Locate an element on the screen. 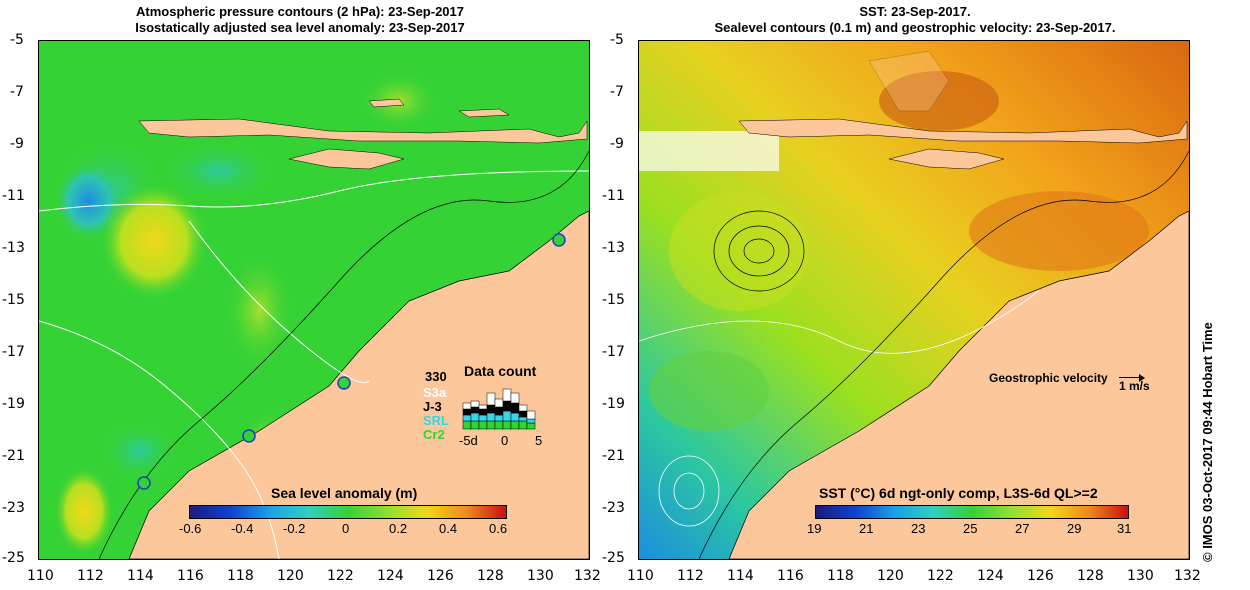 The image size is (1250, 590). velocity-arrow-icon is located at coordinates (1130, 377).